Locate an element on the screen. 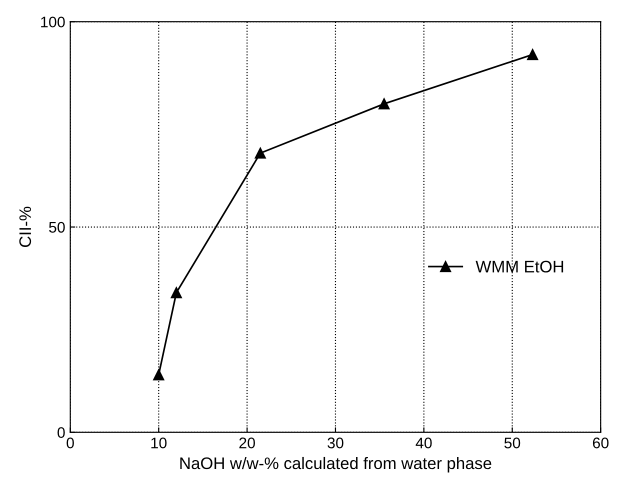  x-tick-label: 50 is located at coordinates (512, 443).